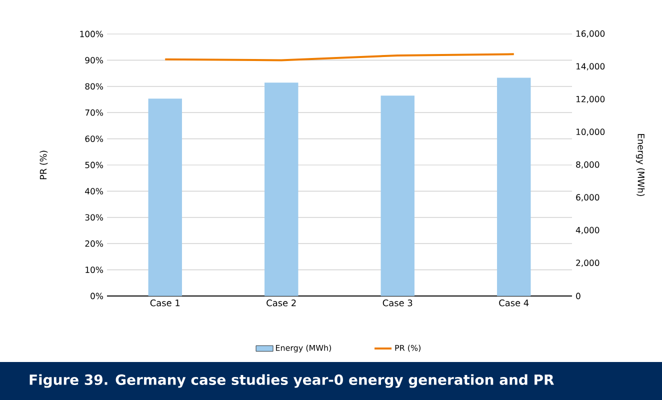  Describe the element at coordinates (588, 230) in the screenshot. I see `y2-tick-label: 4,000` at that location.